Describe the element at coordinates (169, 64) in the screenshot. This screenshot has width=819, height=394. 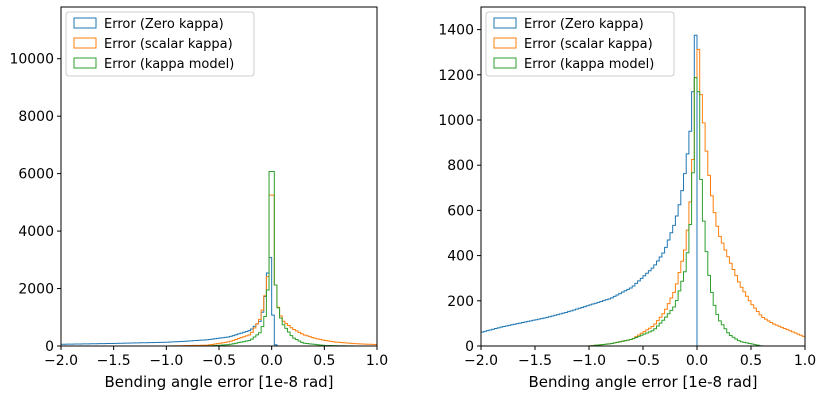
I see `left-legend-label-kappa-model: Error (kappa model)` at that location.